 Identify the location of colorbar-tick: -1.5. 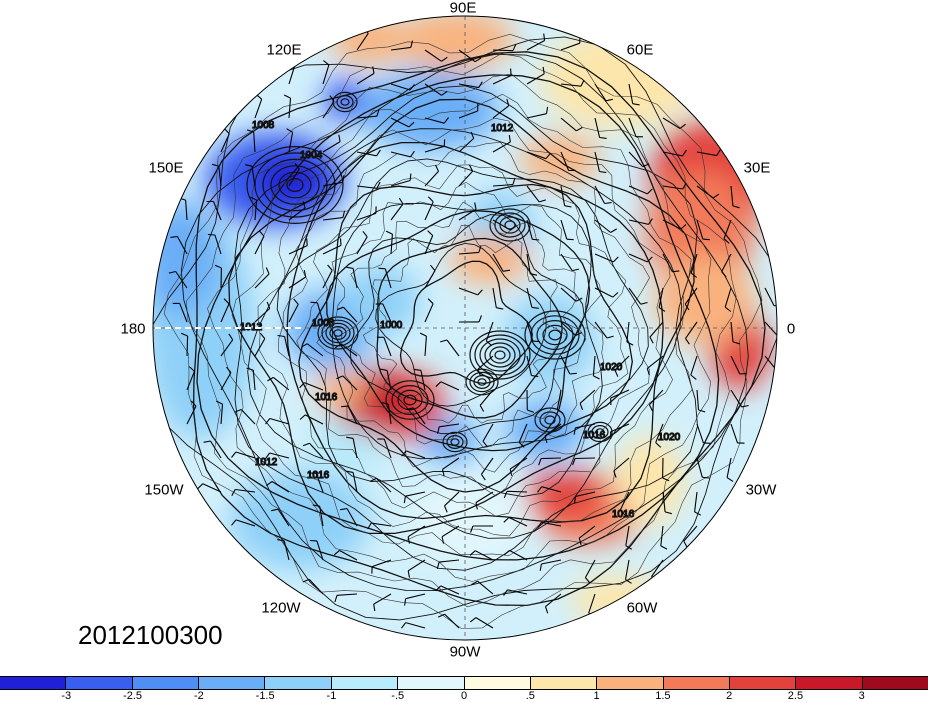
(265, 696).